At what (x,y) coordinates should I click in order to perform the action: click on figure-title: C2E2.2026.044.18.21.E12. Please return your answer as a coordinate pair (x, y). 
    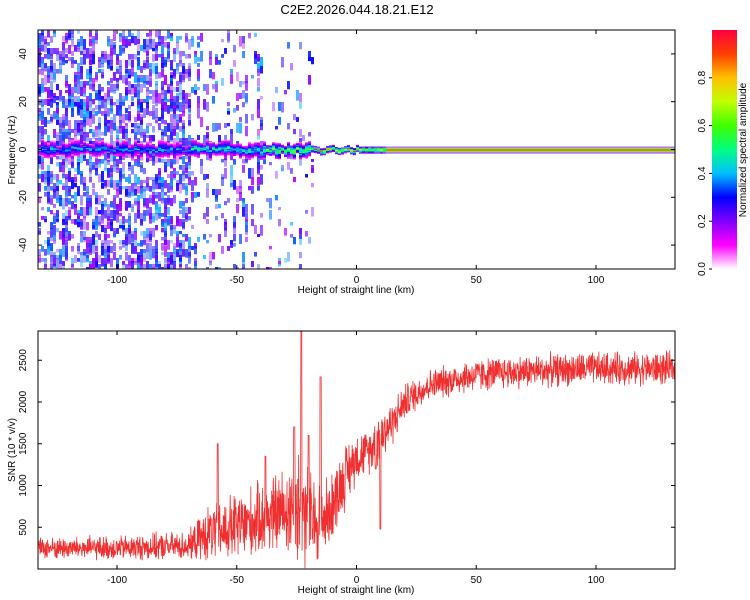
    Looking at the image, I should click on (357, 9).